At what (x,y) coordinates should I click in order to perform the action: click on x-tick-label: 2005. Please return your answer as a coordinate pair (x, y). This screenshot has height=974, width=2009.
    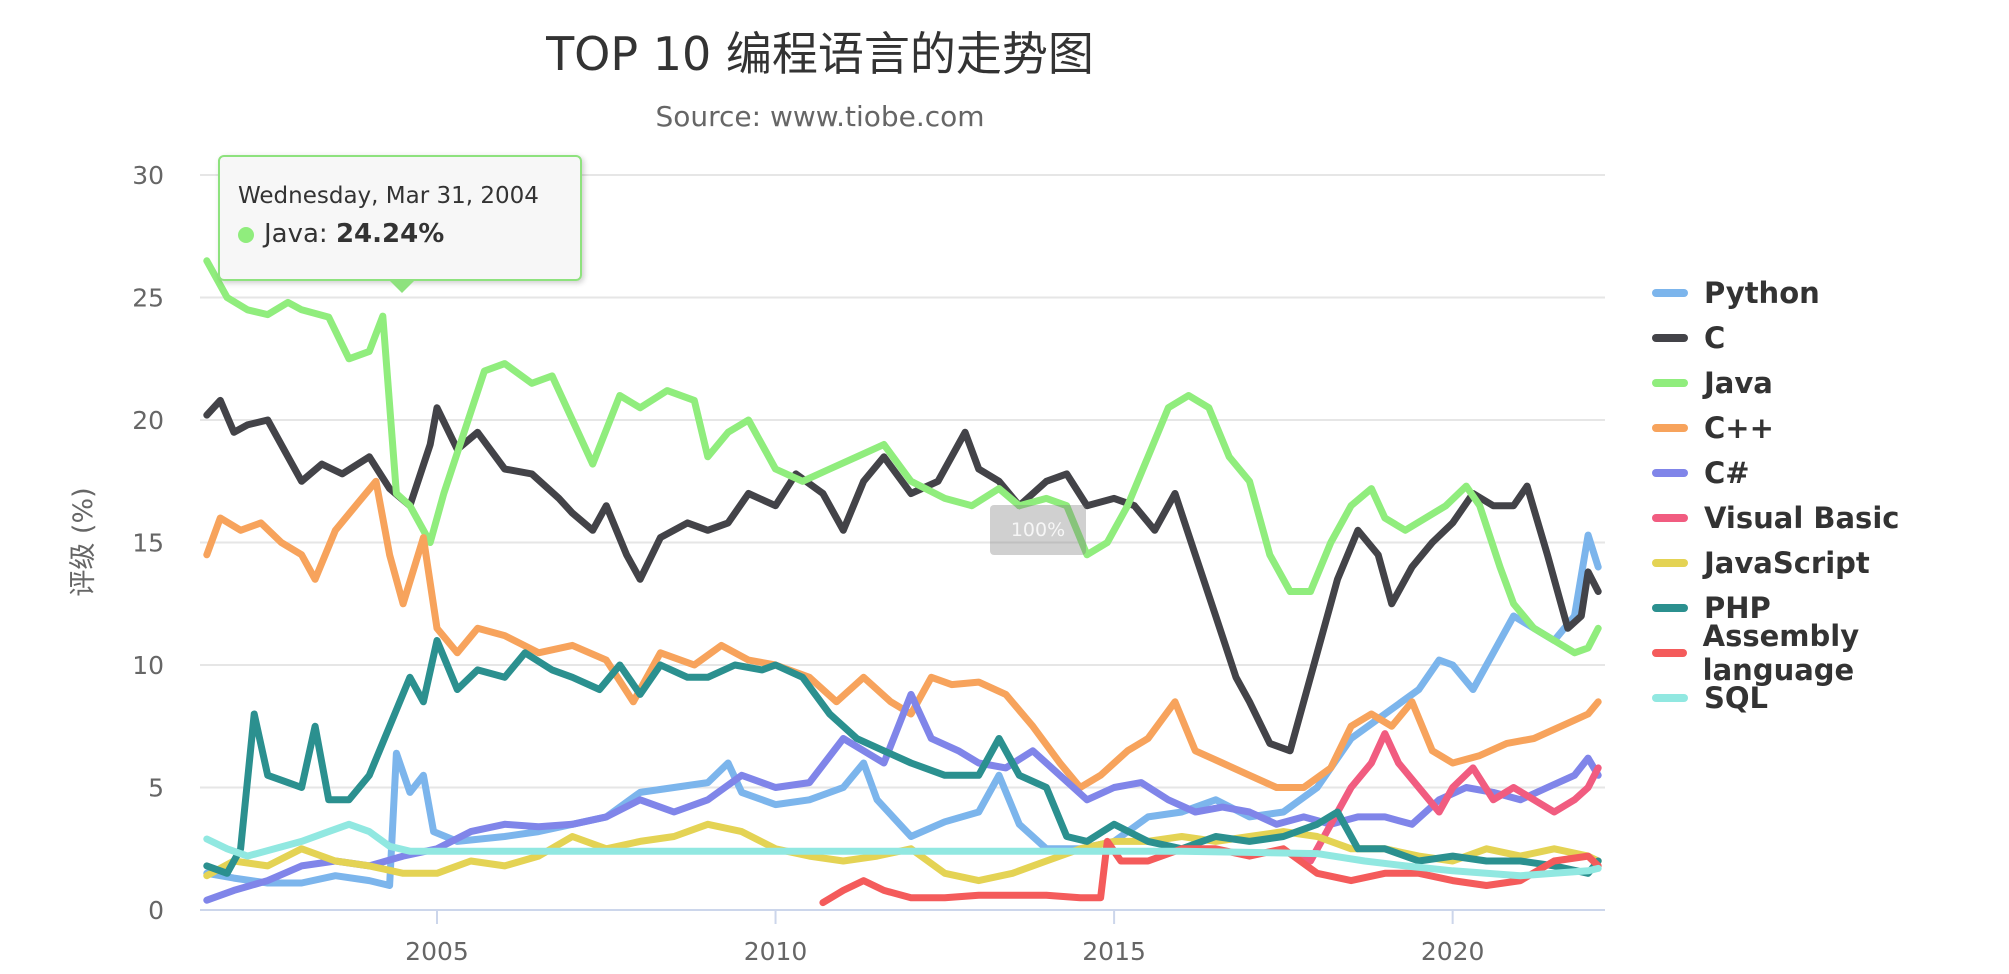
    Looking at the image, I should click on (437, 951).